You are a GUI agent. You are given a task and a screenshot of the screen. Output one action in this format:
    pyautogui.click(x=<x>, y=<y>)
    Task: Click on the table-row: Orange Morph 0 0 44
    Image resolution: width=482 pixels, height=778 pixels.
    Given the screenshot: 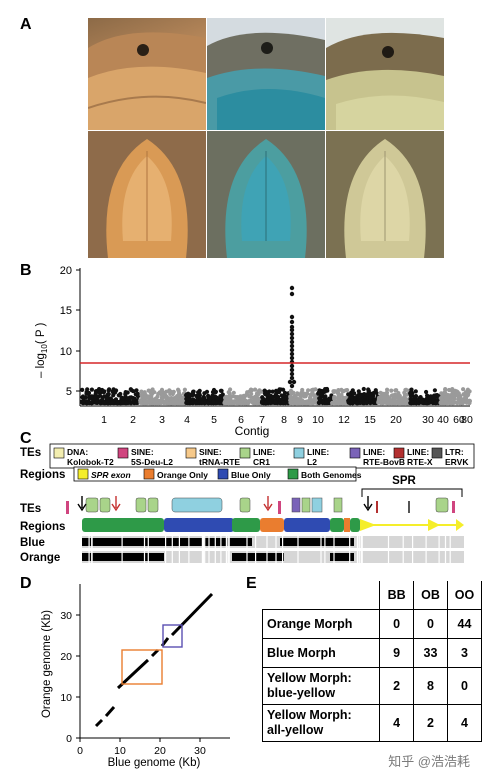 What is the action you would take?
    pyautogui.click(x=371, y=624)
    